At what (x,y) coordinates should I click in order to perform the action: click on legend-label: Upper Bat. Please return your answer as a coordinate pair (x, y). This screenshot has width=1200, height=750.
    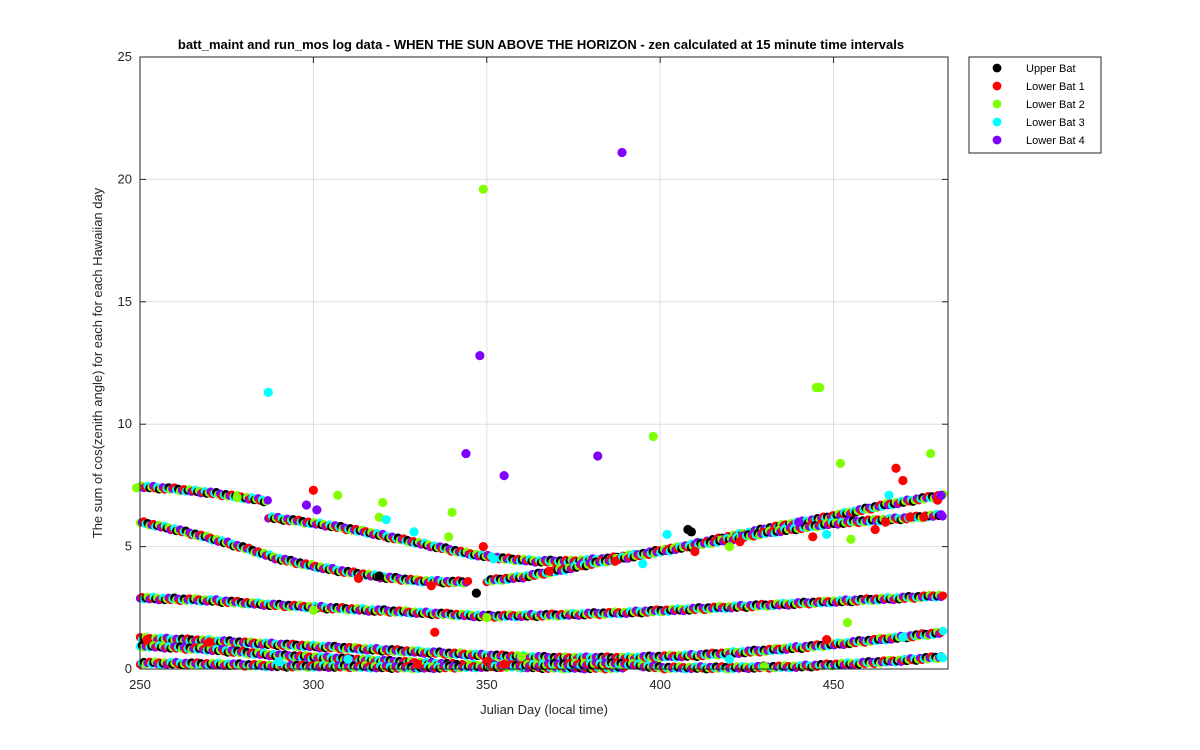
    Looking at the image, I should click on (1051, 69).